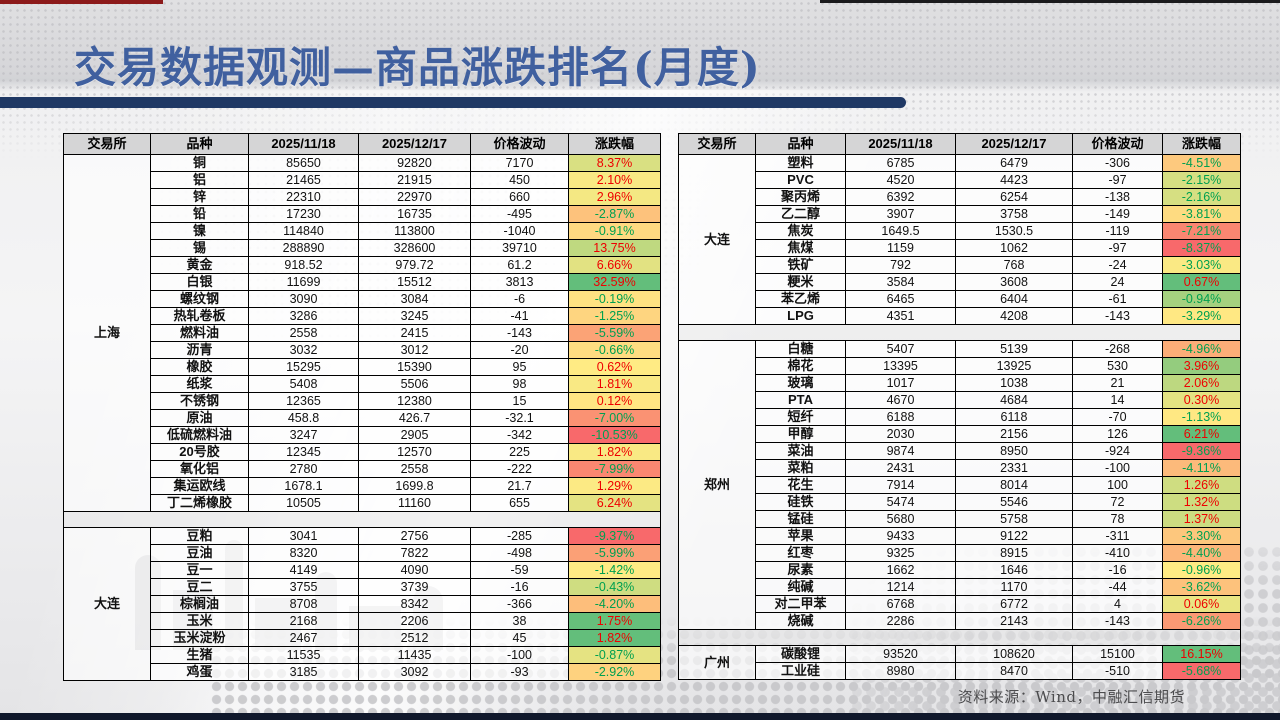 The height and width of the screenshot is (720, 1280). Describe the element at coordinates (1014, 180) in the screenshot. I see `price-end-cell: 4423` at that location.